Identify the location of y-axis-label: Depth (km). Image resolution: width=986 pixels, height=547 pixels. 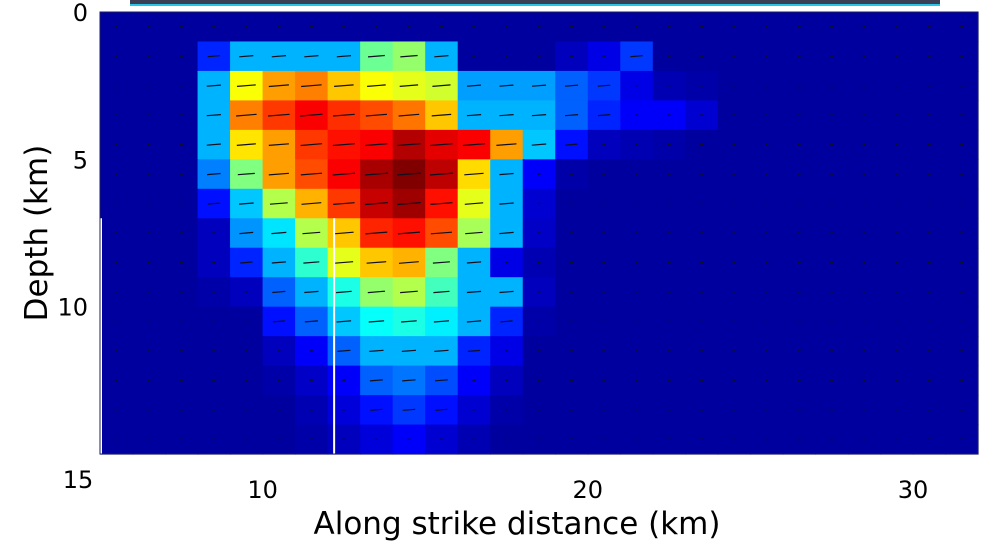
(37, 233).